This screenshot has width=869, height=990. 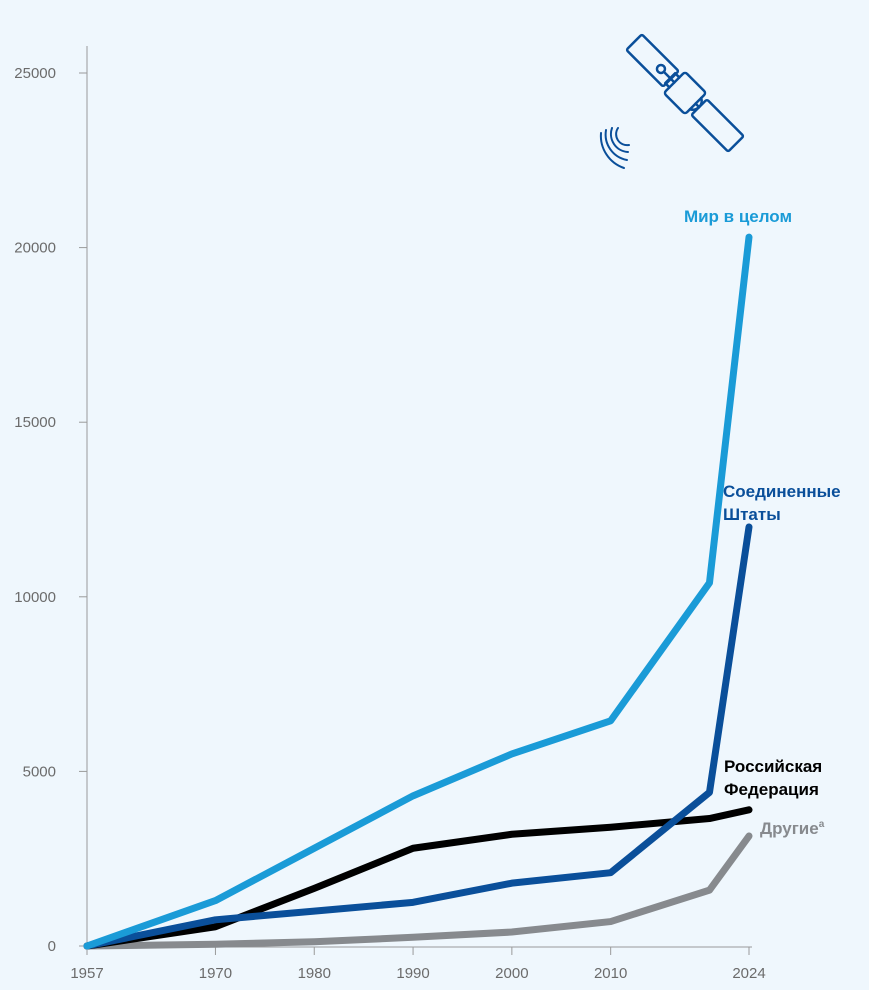 What do you see at coordinates (86, 973) in the screenshot?
I see `x-tick-label: 1957` at bounding box center [86, 973].